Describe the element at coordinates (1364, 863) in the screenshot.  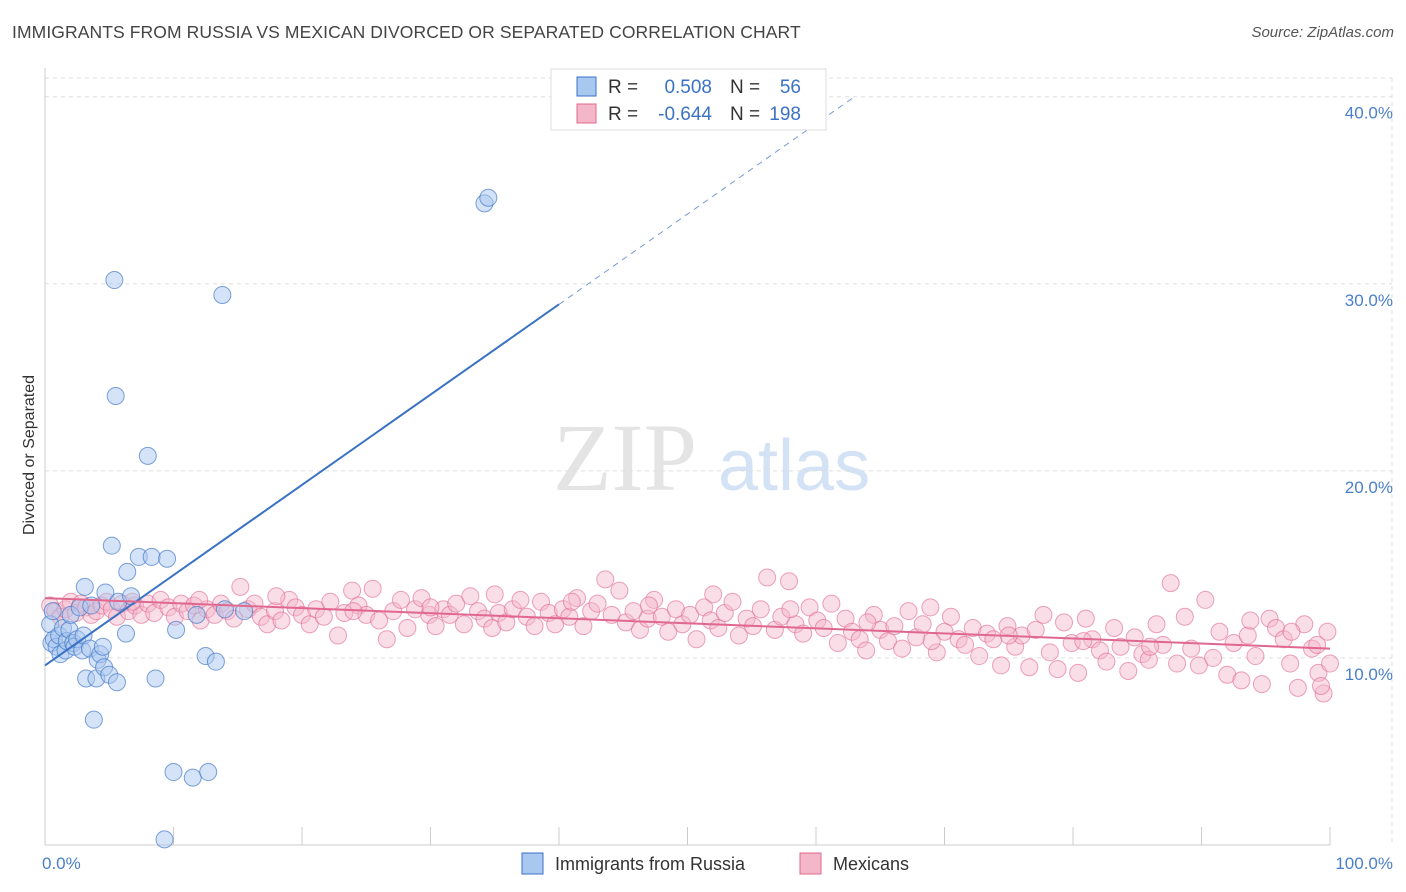
I see `x-tick-label-1: 100.0%` at that location.